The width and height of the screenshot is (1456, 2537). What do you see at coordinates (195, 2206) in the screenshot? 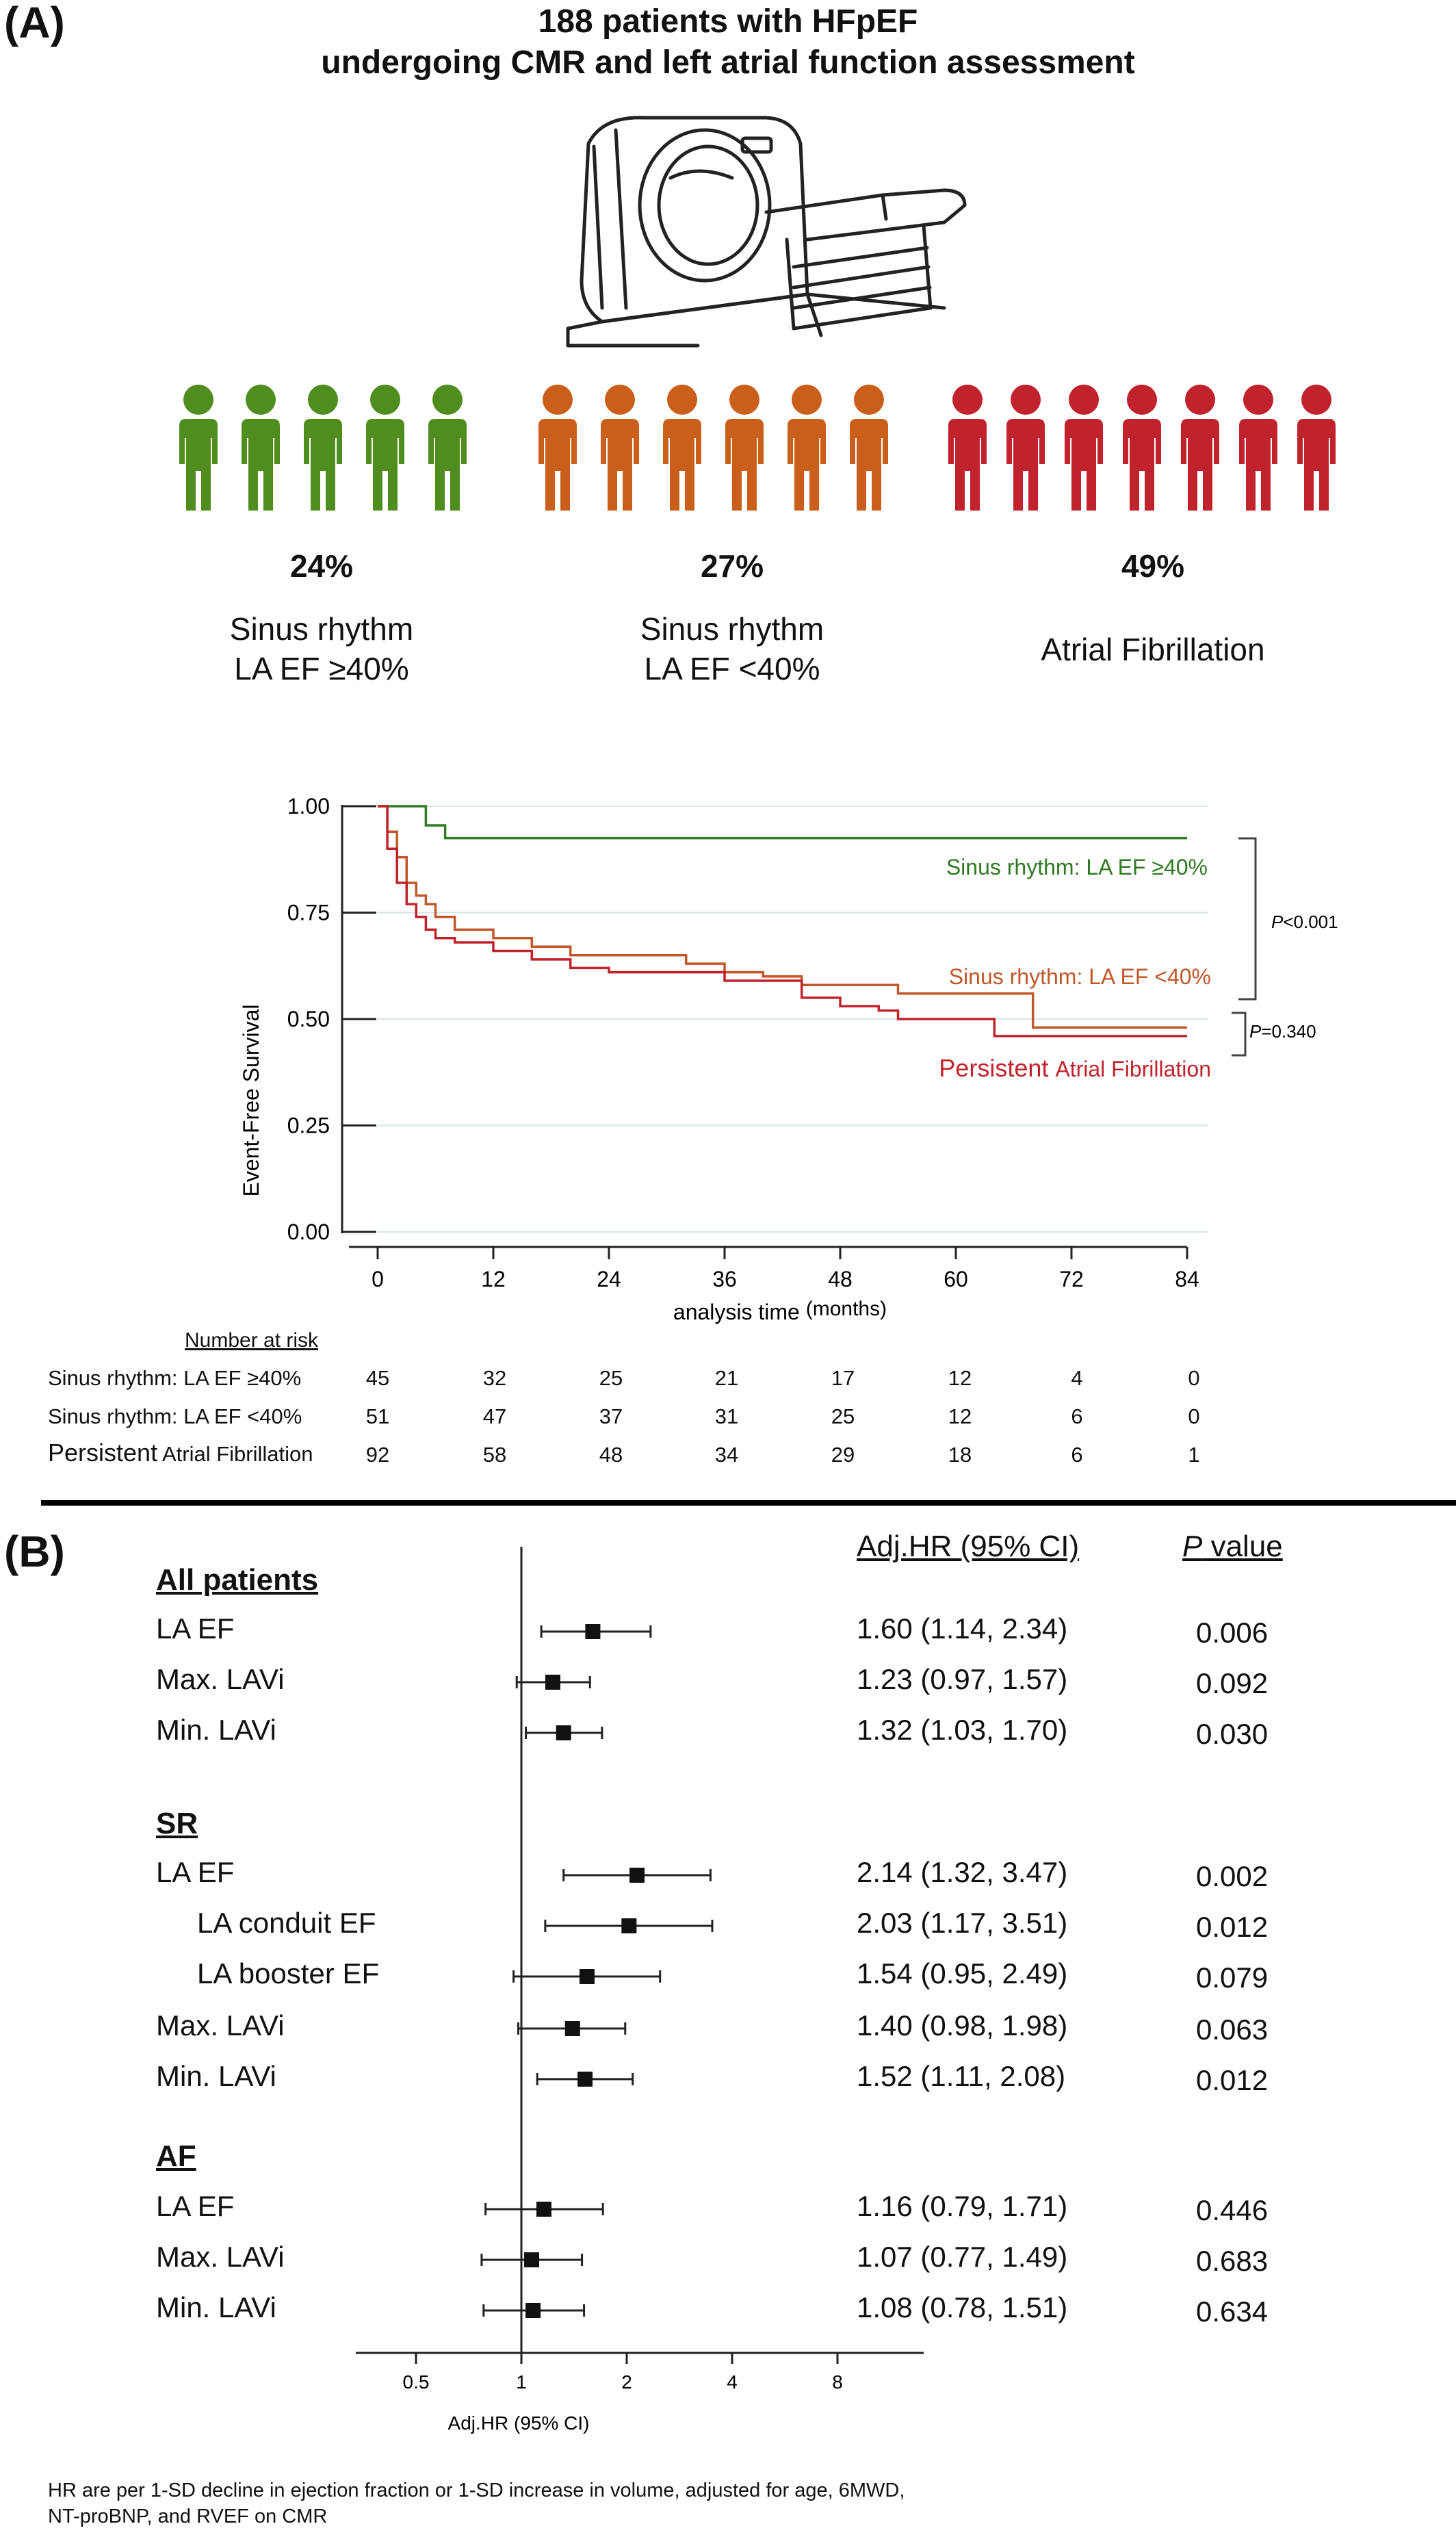
I see `forest-row-label: LA EF` at bounding box center [195, 2206].